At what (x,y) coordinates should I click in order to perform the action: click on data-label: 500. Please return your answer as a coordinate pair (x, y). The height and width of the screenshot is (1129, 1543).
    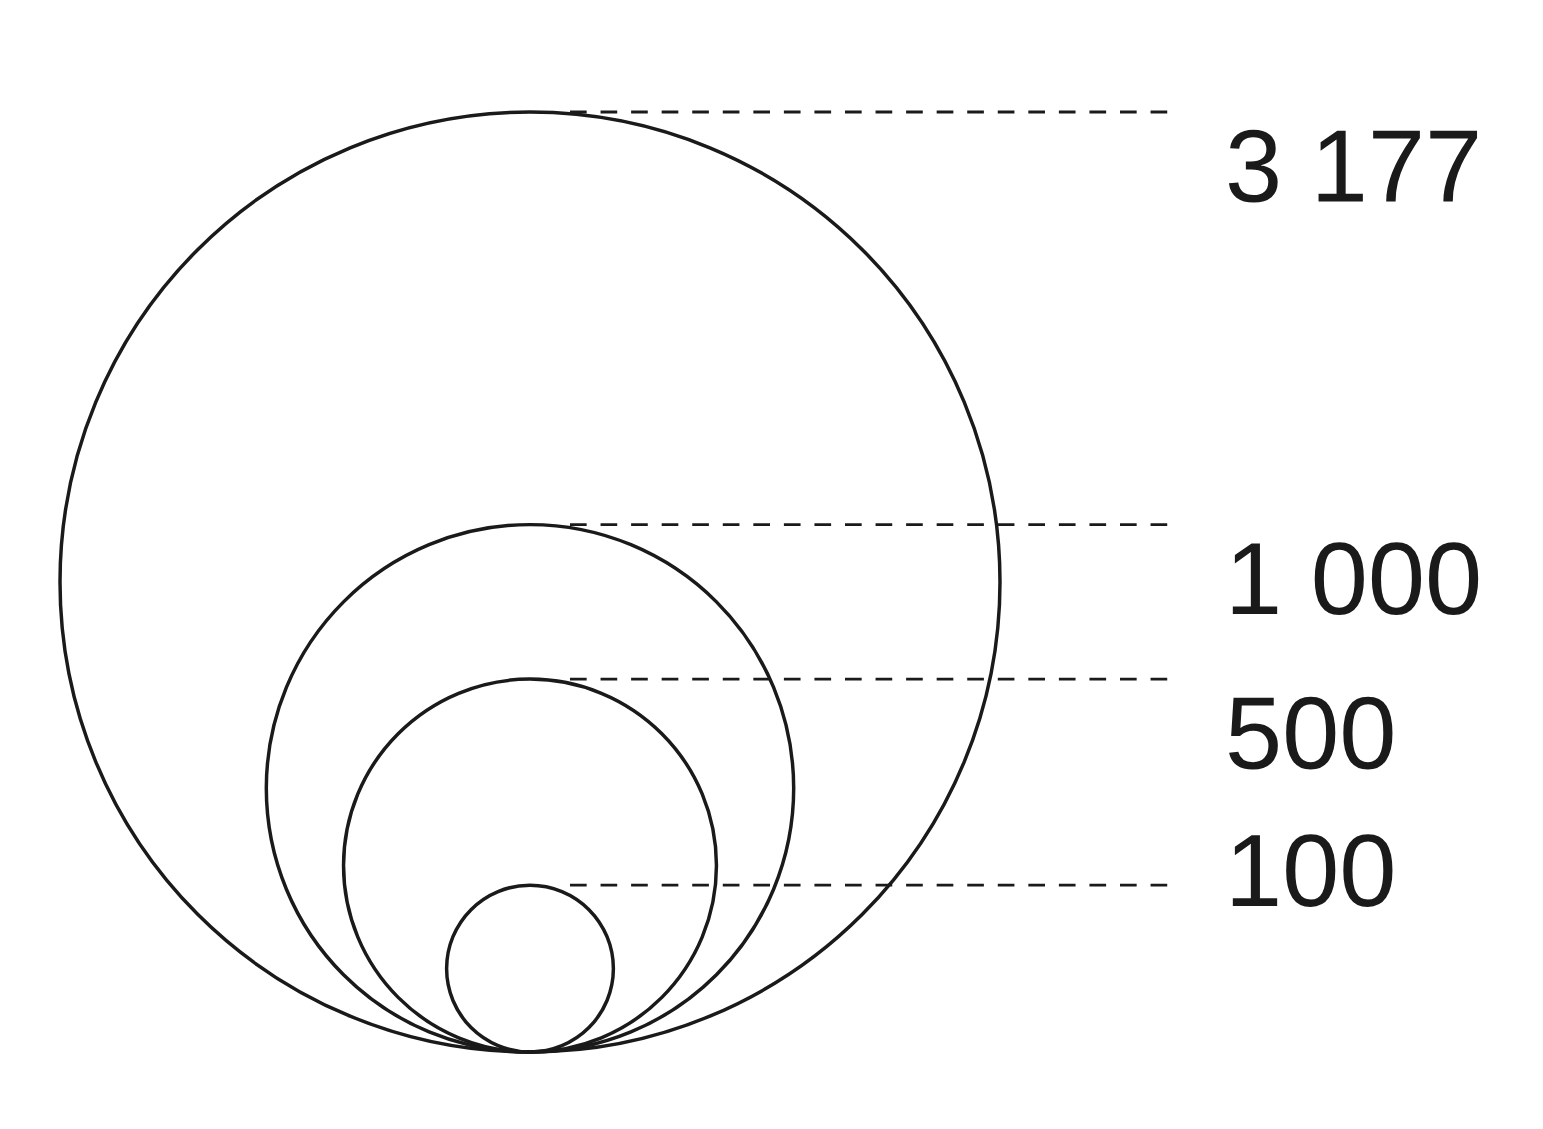
    Looking at the image, I should click on (1311, 733).